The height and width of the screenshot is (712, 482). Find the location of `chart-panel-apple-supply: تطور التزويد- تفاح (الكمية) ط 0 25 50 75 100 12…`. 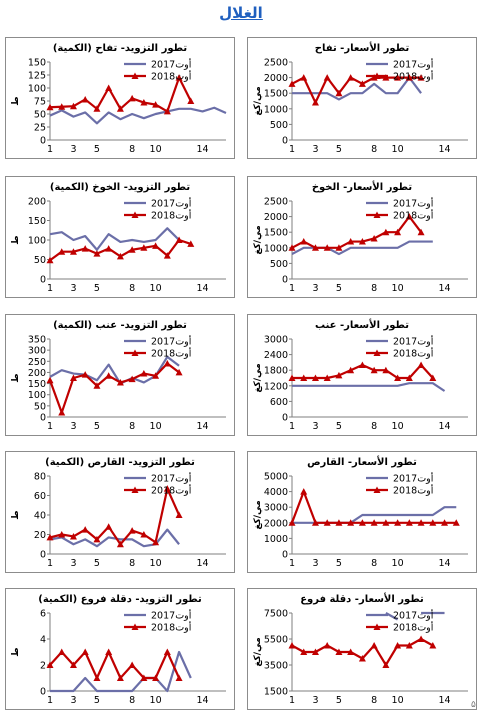

chart-panel-apple-supply: تطور التزويد- تفاح (الكمية) ط 0 25 50 75 100 12… is located at coordinates (120, 98).